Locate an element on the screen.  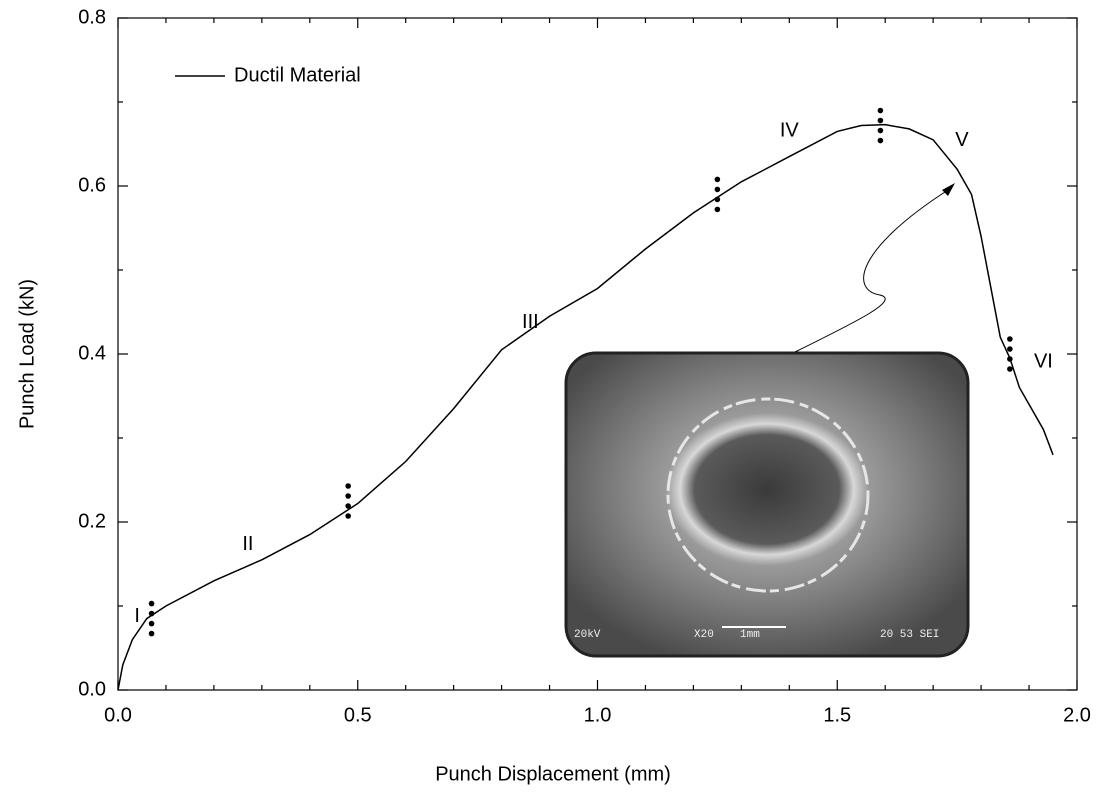
legend-label: Ductil Material is located at coordinates (297, 75).